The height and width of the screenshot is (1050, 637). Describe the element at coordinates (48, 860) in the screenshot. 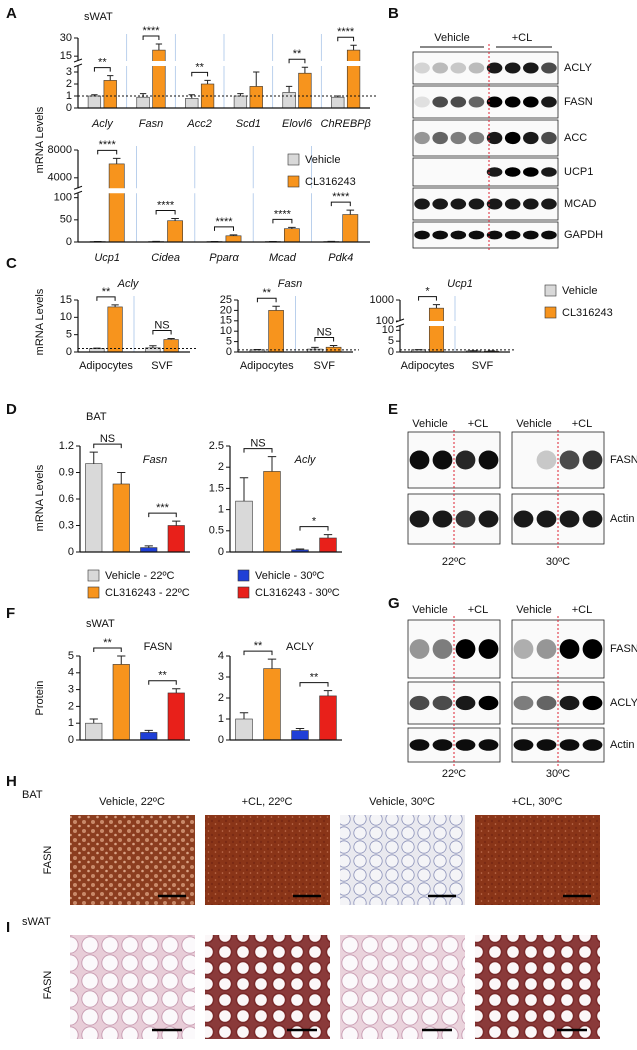

I see `stain-label: FASN` at that location.